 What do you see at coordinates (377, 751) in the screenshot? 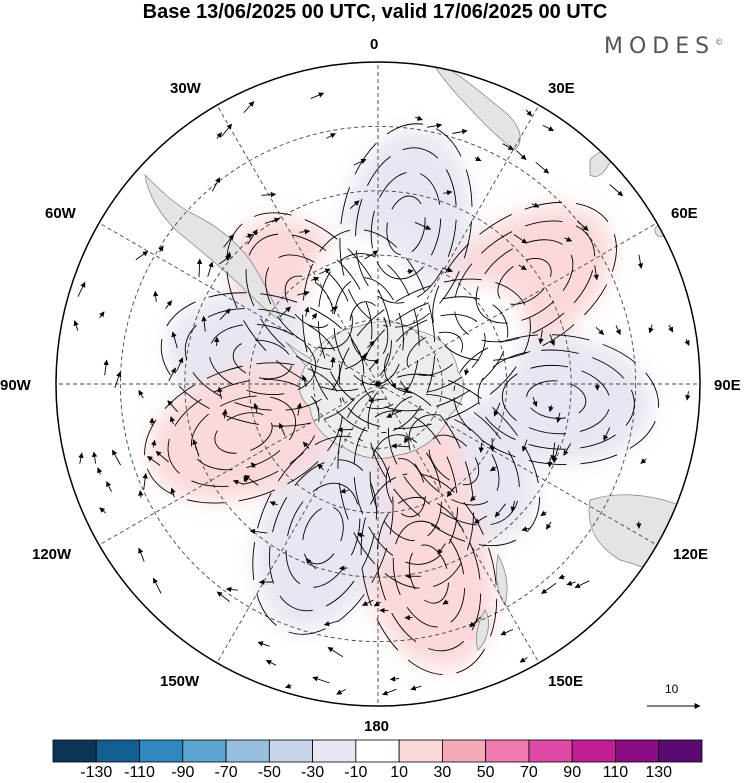
I see `colorbar-swatches` at bounding box center [377, 751].